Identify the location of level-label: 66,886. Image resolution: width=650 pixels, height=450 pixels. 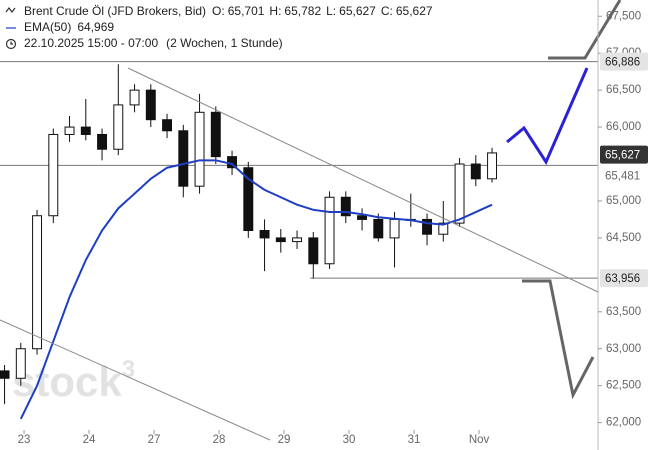
(622, 63).